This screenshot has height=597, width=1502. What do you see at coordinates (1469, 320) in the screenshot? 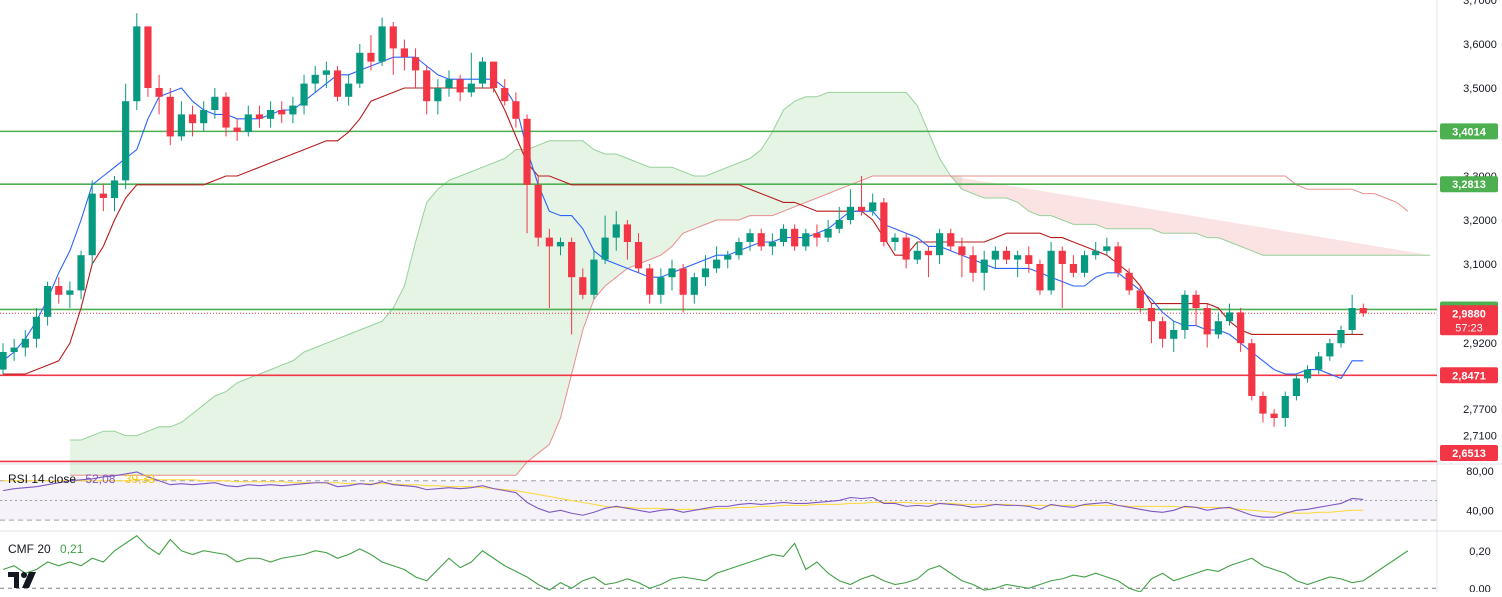
I see `current-price-tag-bg` at bounding box center [1469, 320].